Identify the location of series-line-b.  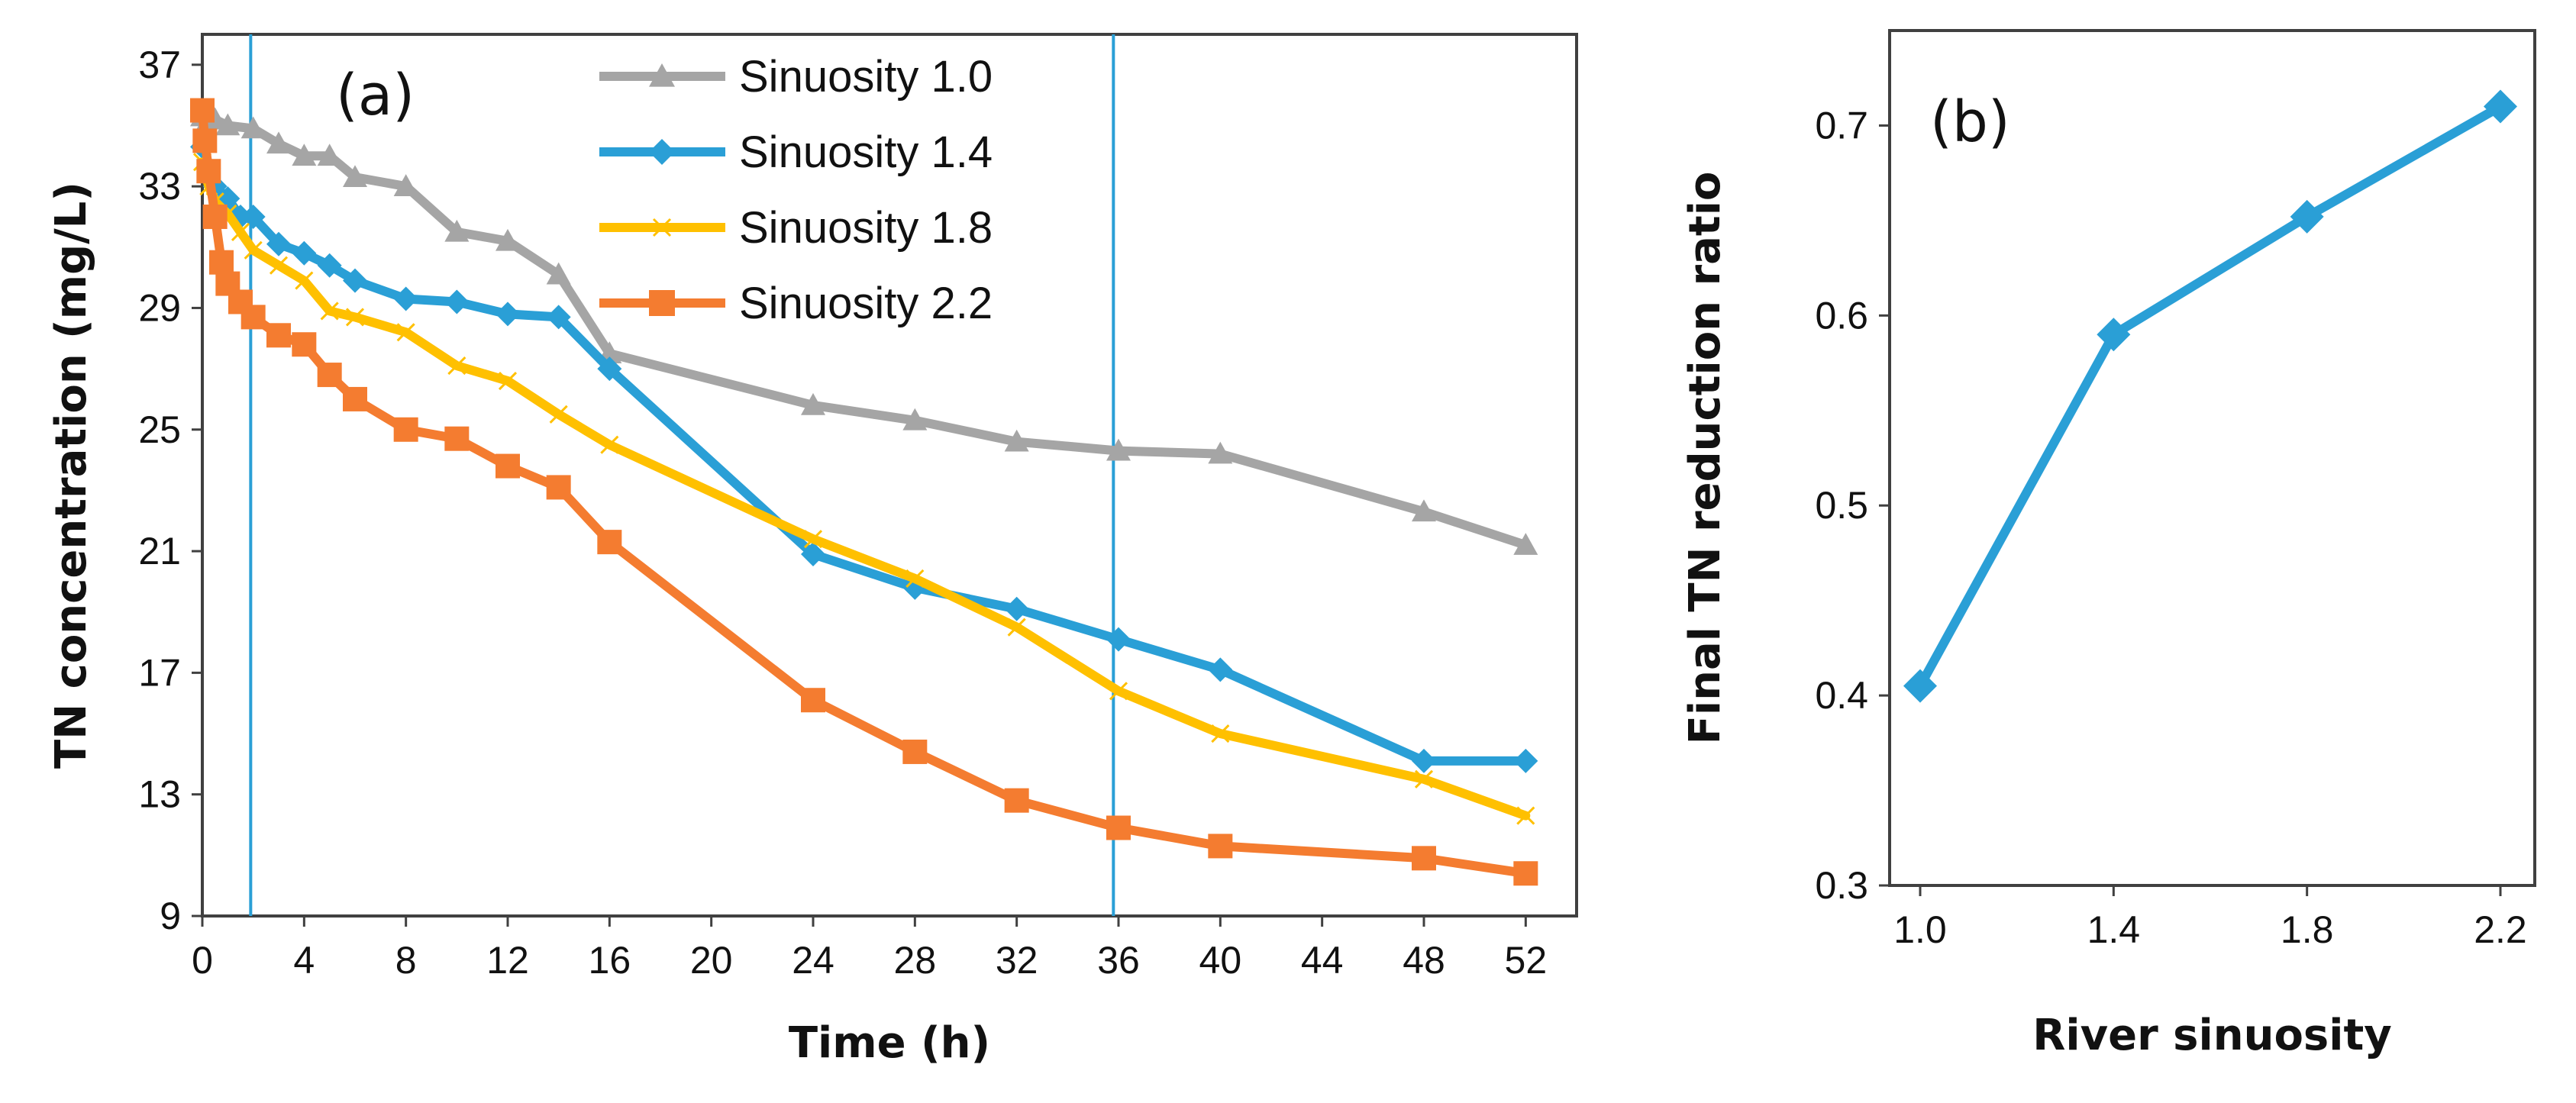
(2210, 396).